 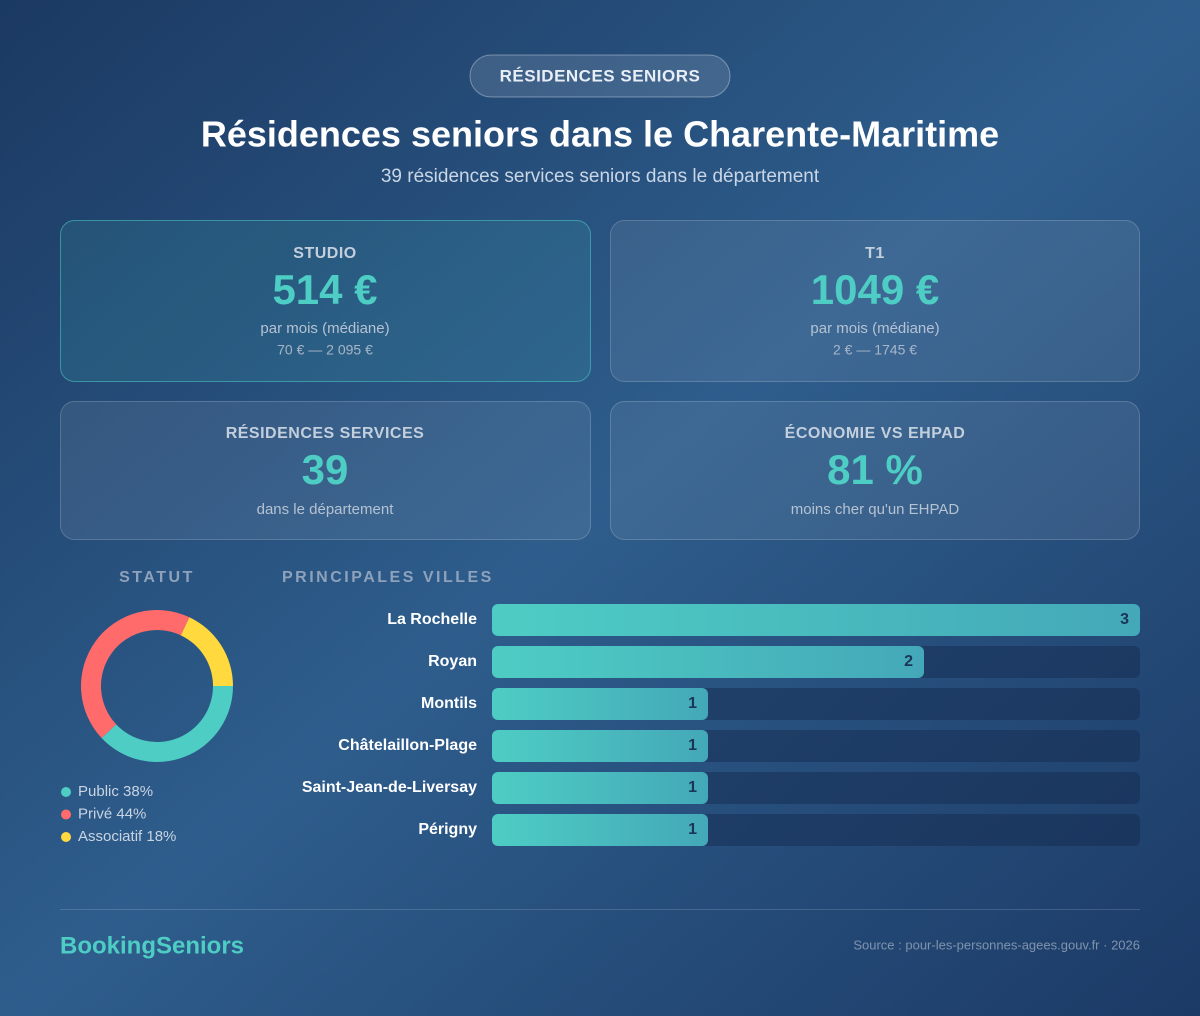 I want to click on card-value: 81 %, so click(x=875, y=469).